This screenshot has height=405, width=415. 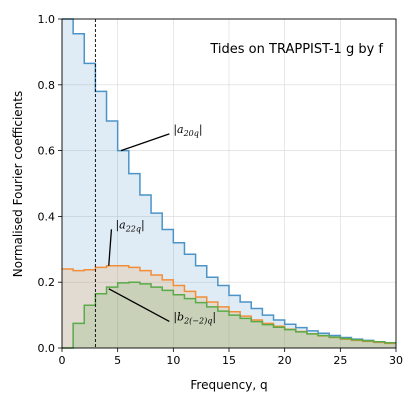 I want to click on annotation-0-arrow, so click(x=145, y=142).